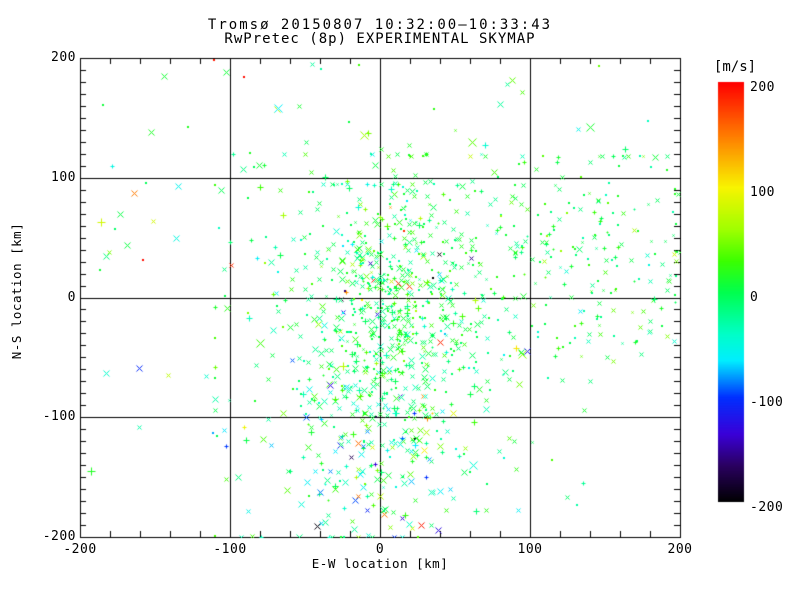 This screenshot has width=800, height=600. Describe the element at coordinates (767, 402) in the screenshot. I see `colorbar-tick-label: -100` at that location.